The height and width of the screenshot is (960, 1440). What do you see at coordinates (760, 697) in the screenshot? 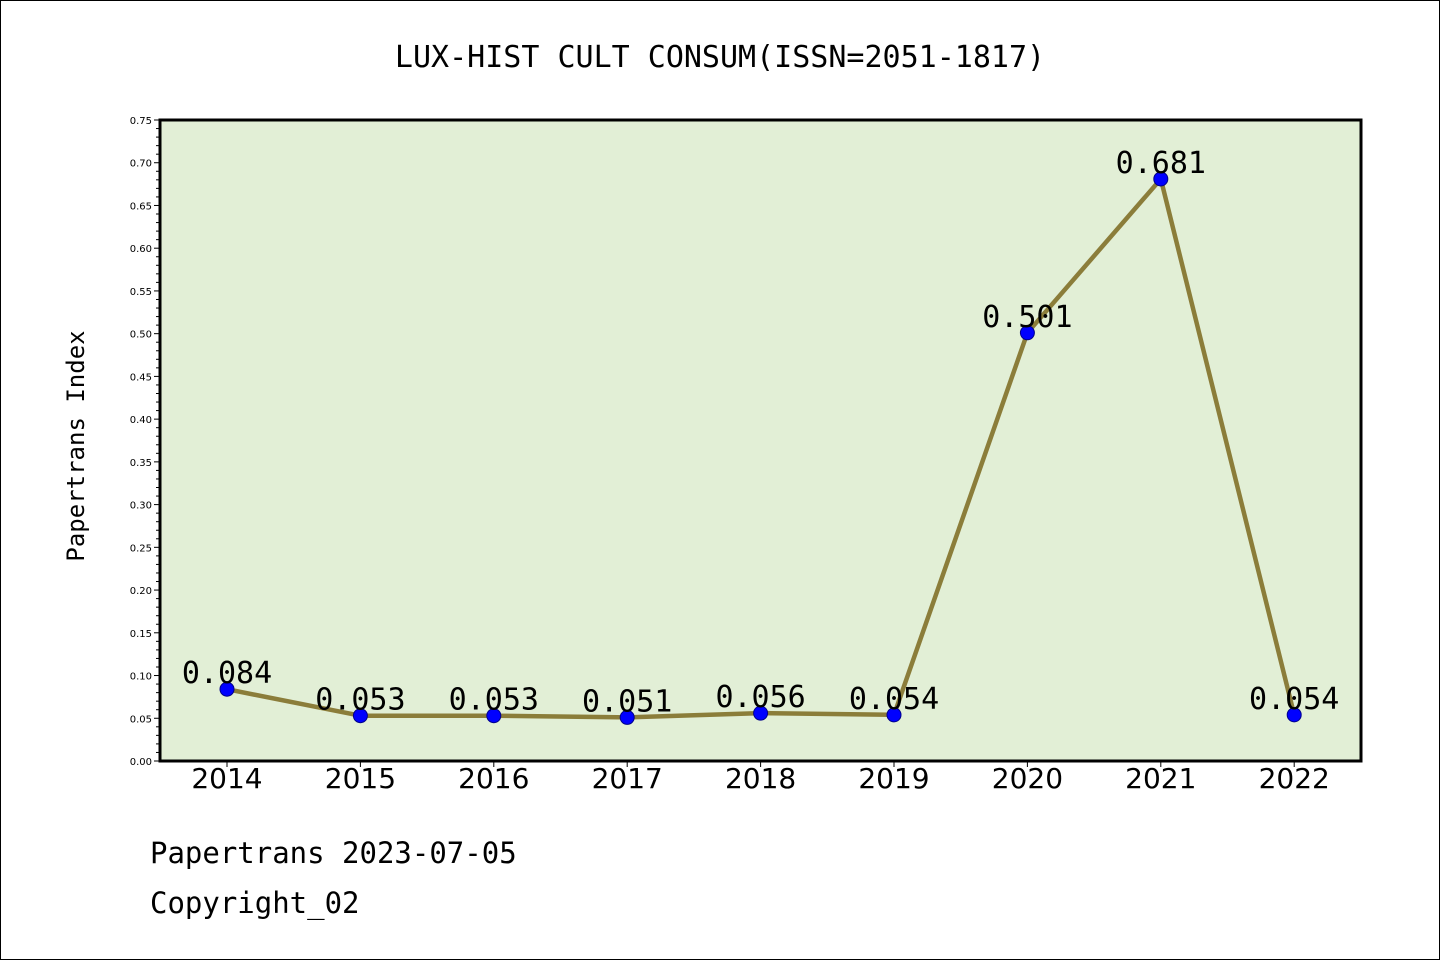
I see `data-label: 0.056` at bounding box center [760, 697].